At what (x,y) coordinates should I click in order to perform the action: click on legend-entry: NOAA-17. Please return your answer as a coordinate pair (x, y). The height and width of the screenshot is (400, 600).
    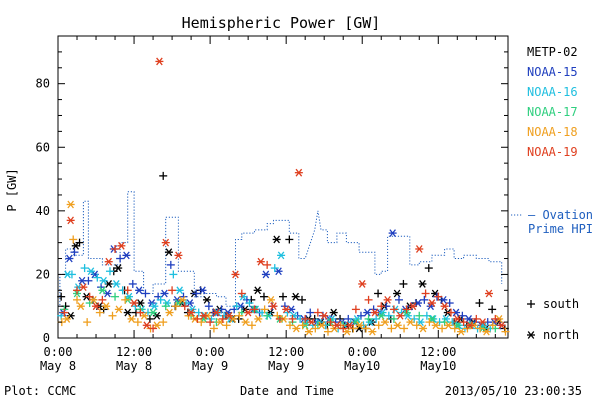
    Looking at the image, I should click on (552, 112).